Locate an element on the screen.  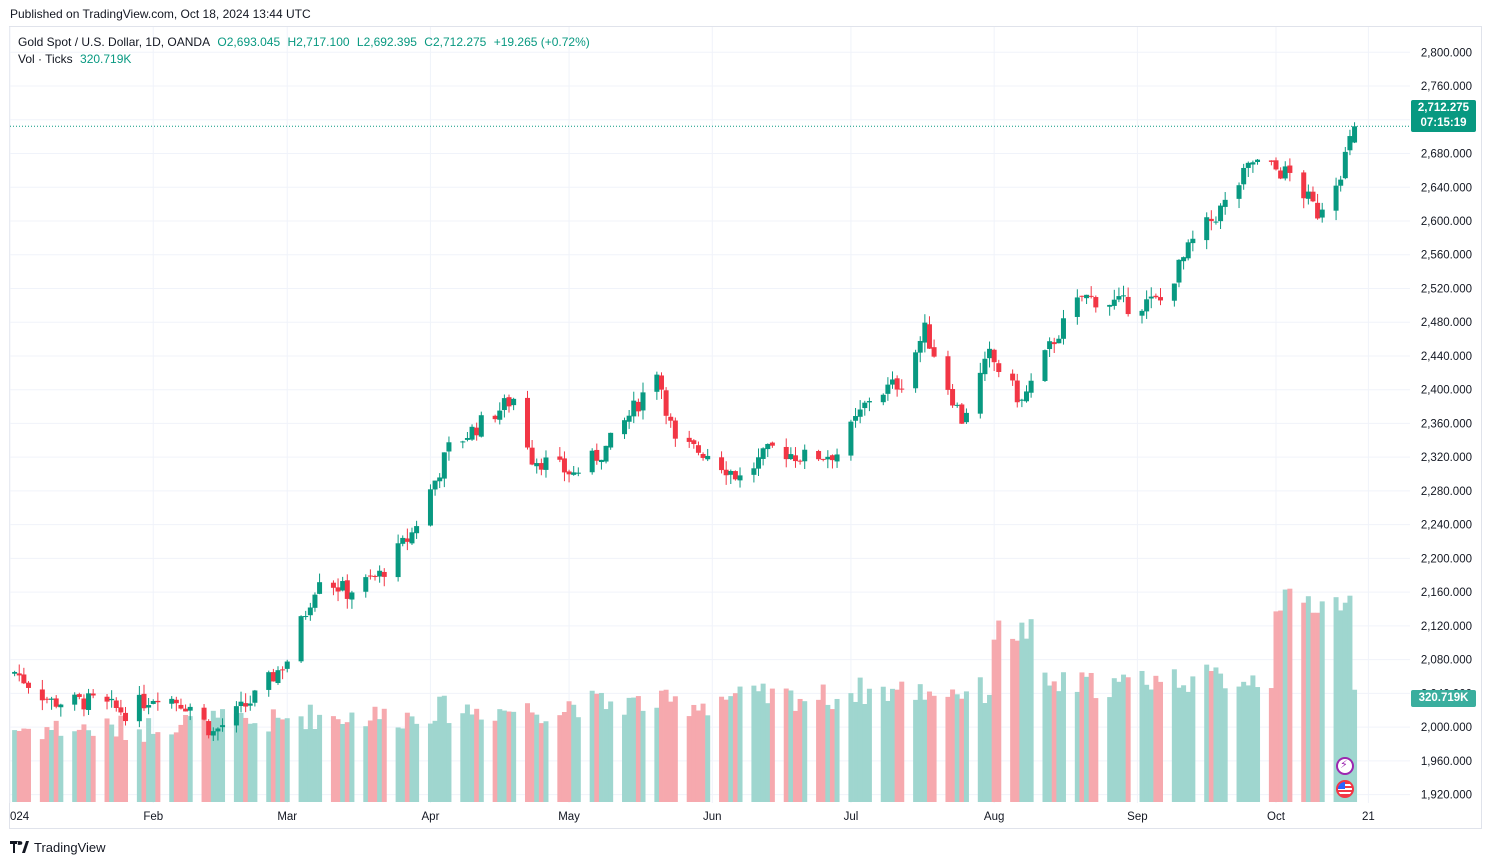
price-tick-label: 2,640.000 is located at coordinates (1446, 188).